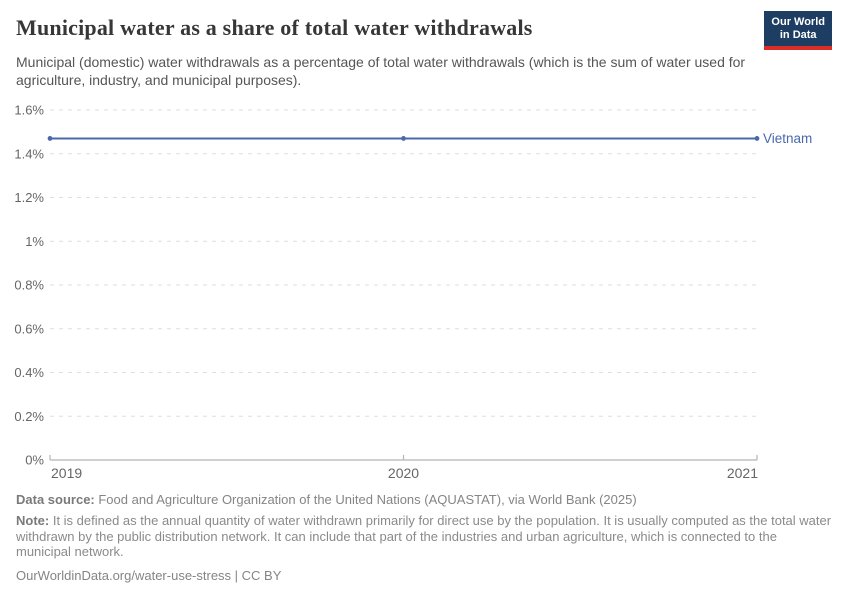 Image resolution: width=850 pixels, height=600 pixels. I want to click on y-tick-label: 0.8%, so click(29, 285).